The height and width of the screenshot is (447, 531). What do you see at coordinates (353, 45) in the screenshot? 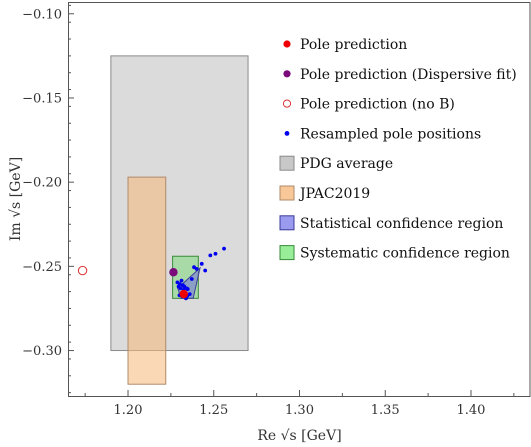
I see `legend-label: Pole prediction` at bounding box center [353, 45].